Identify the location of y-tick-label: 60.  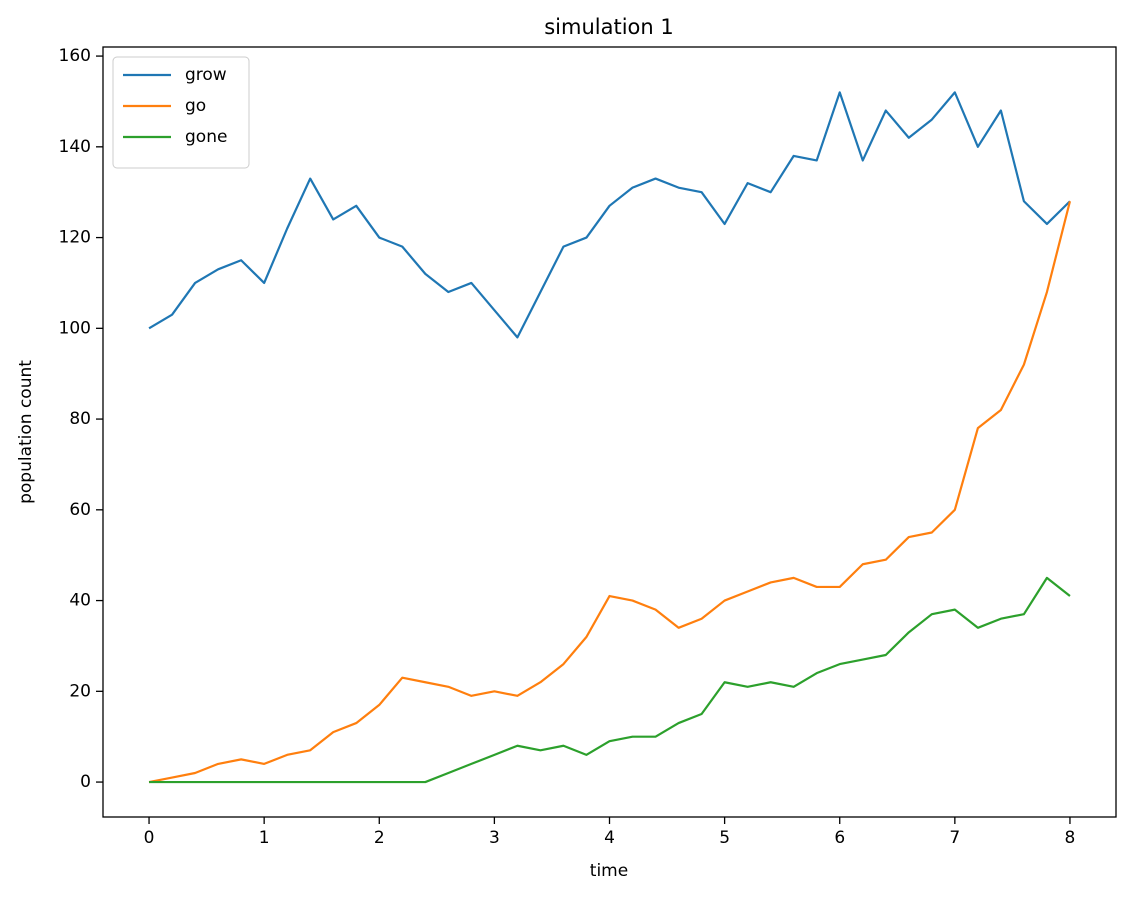
(80, 510).